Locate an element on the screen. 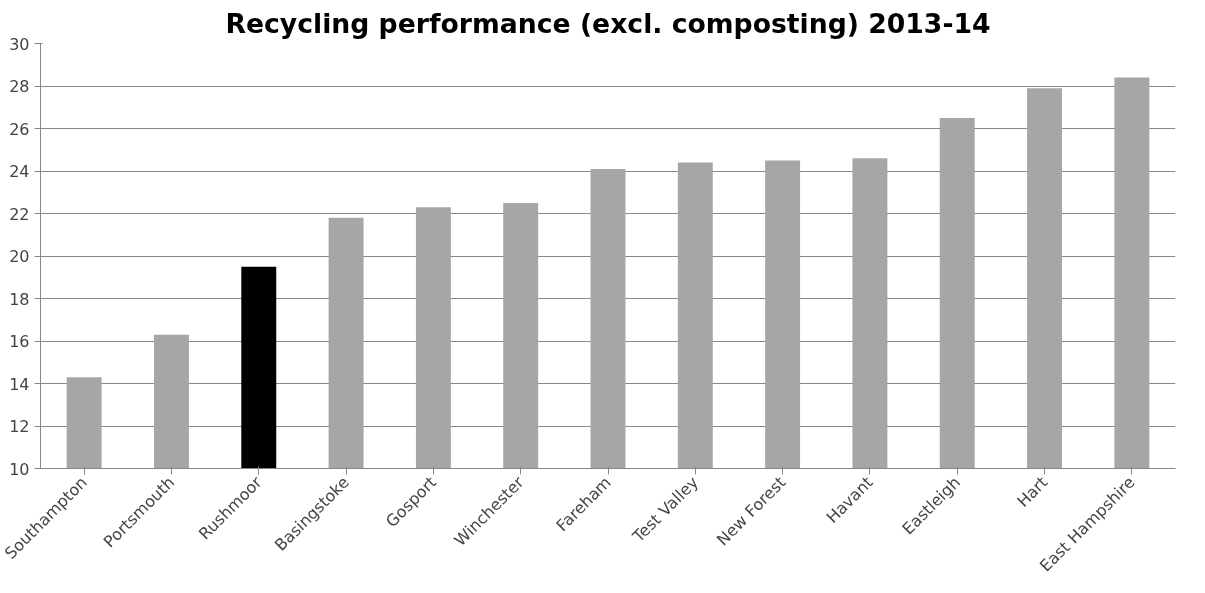 The image size is (1205, 593). y-tick-label: 30 is located at coordinates (19, 44).